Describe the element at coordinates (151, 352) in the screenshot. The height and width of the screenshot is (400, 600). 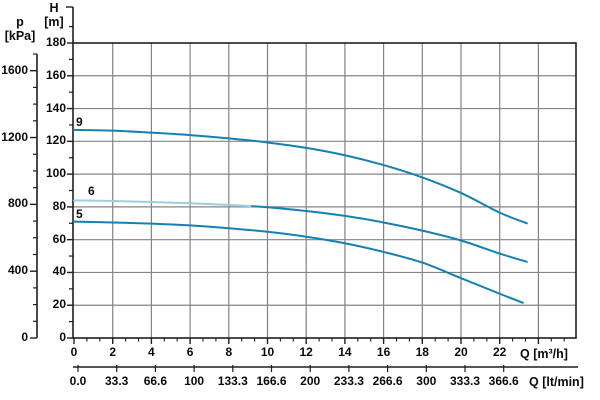
I see `flow-m3h-tick-label: 4` at that location.